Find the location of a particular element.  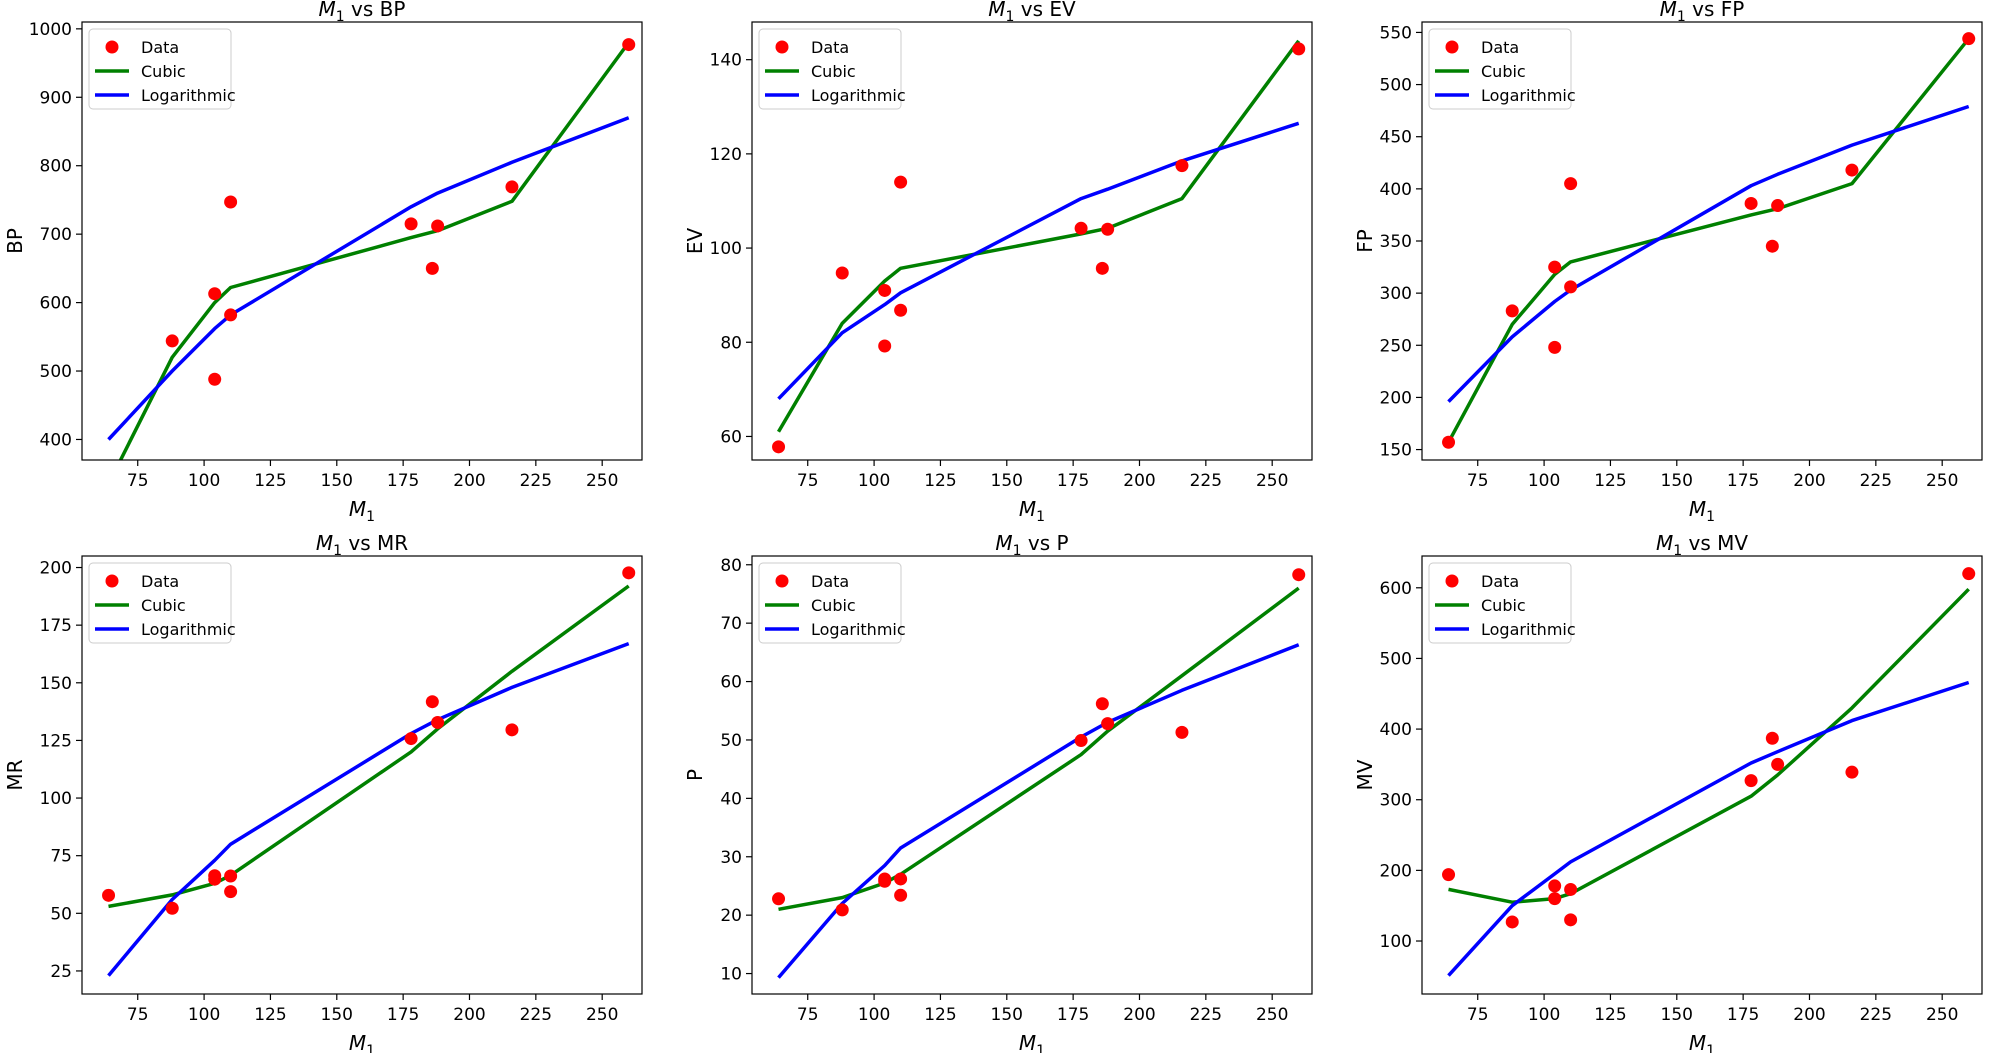

chart-title: M1 vs EV is located at coordinates (1032, 12).